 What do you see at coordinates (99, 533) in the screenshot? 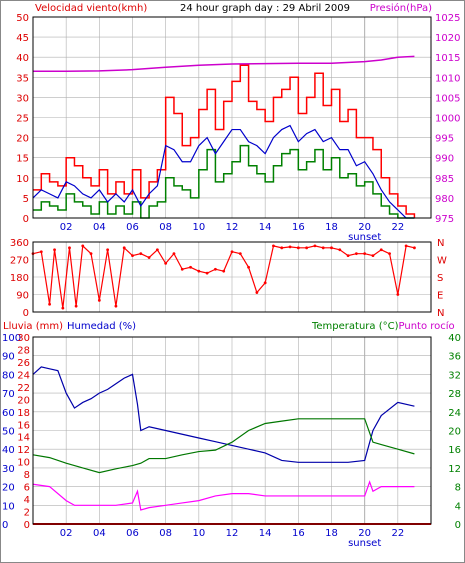
I see `hour-tick-label: 04` at bounding box center [99, 533].